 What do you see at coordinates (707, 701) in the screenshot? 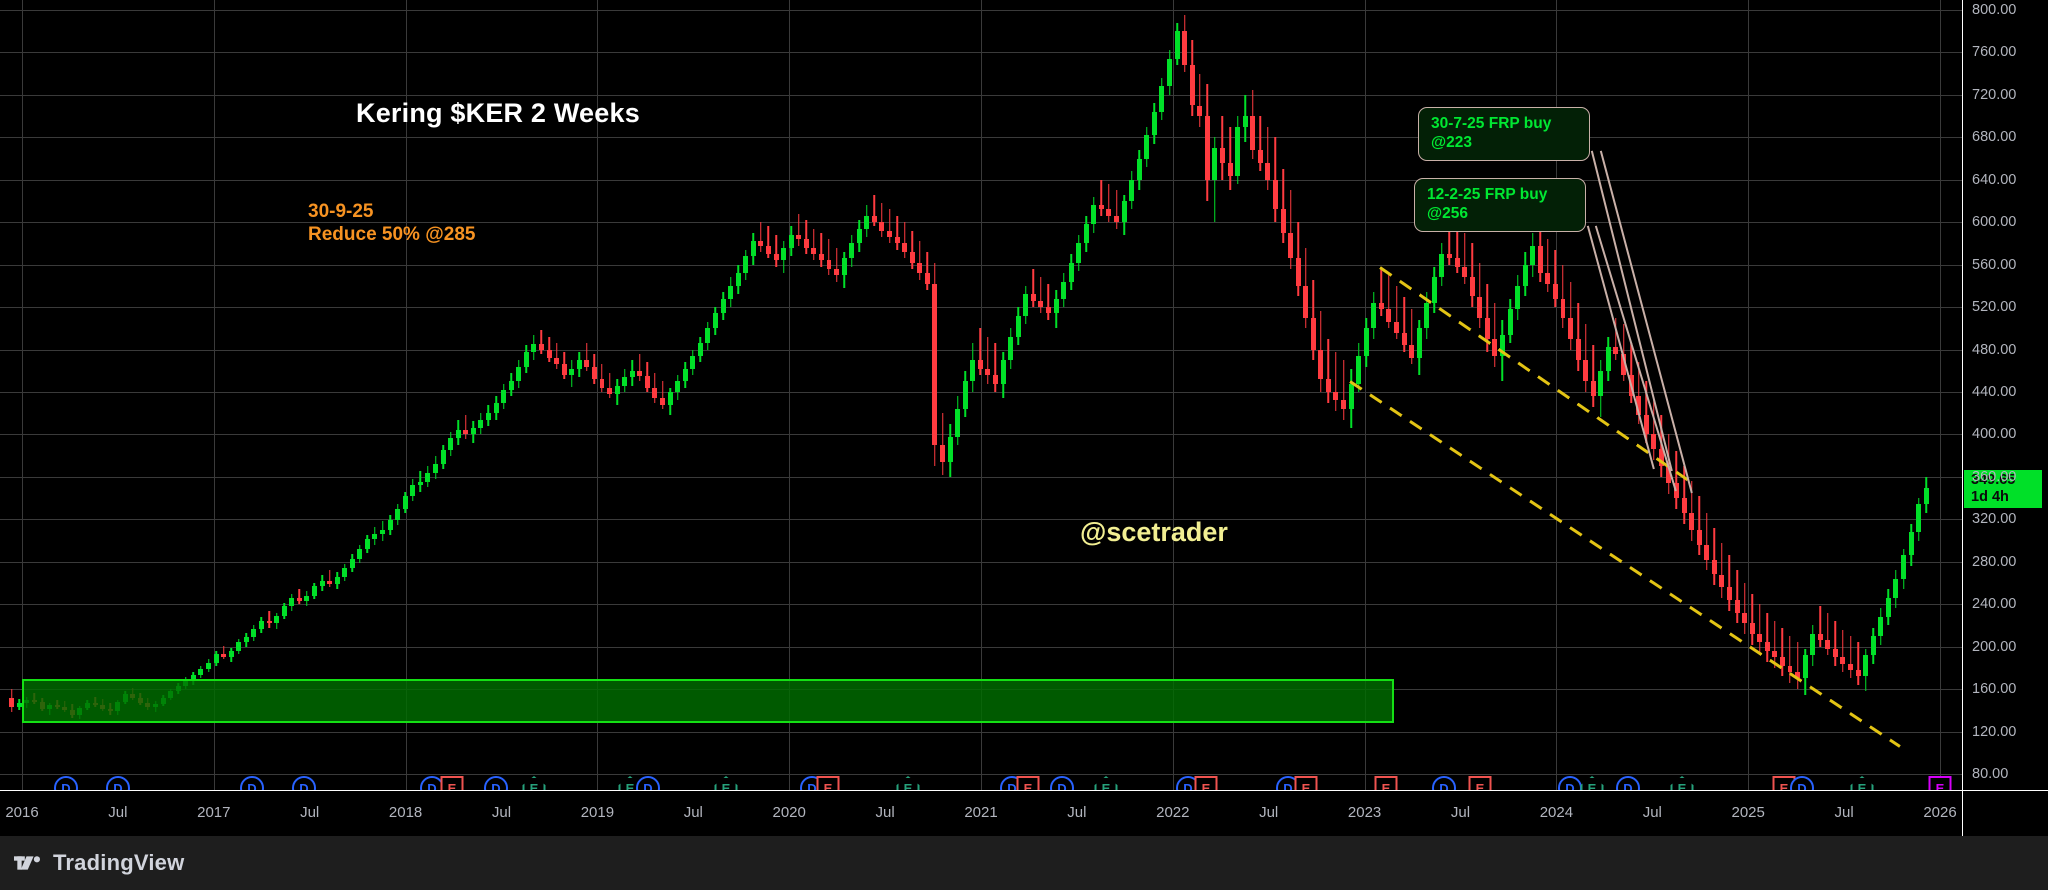
I see `support-zone-rectangle` at bounding box center [707, 701].